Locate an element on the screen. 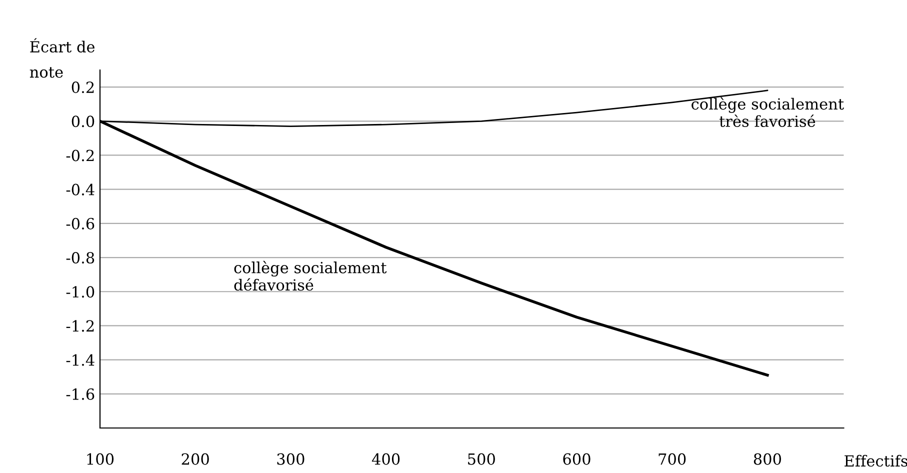  y-tick-label: -0.2 is located at coordinates (80, 156).